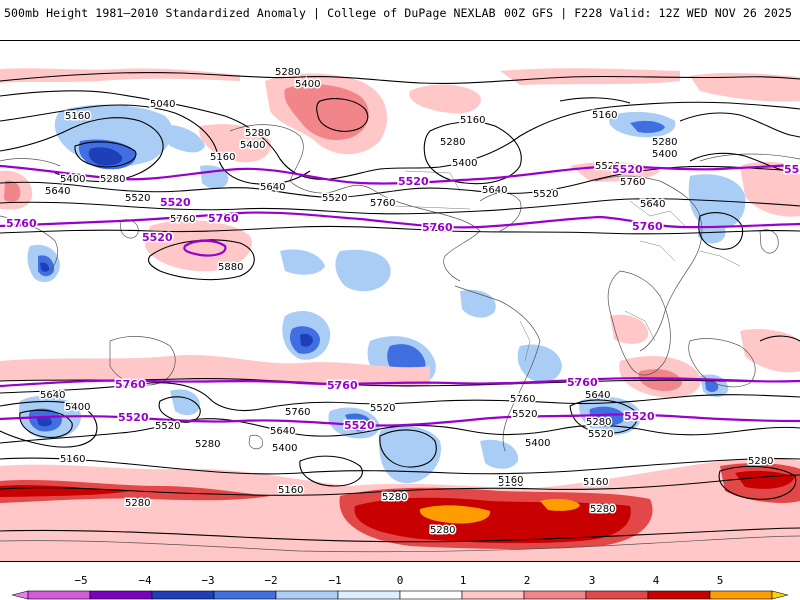  Describe the element at coordinates (335, 580) in the screenshot. I see `colorbar-tick-label: −1` at that location.